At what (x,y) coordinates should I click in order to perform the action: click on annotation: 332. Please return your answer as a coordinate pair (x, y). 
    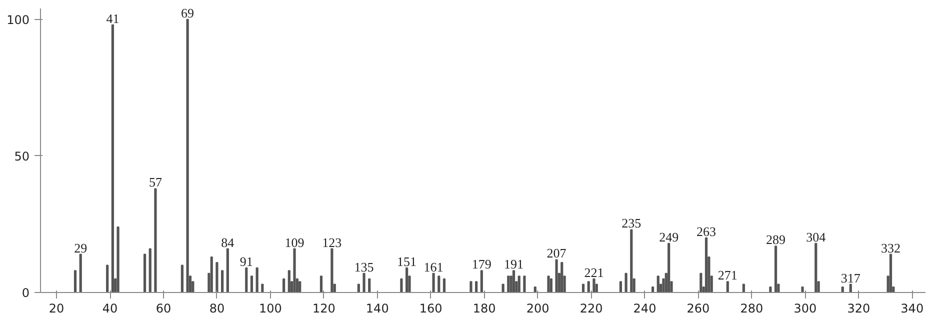
    Looking at the image, I should click on (890, 248).